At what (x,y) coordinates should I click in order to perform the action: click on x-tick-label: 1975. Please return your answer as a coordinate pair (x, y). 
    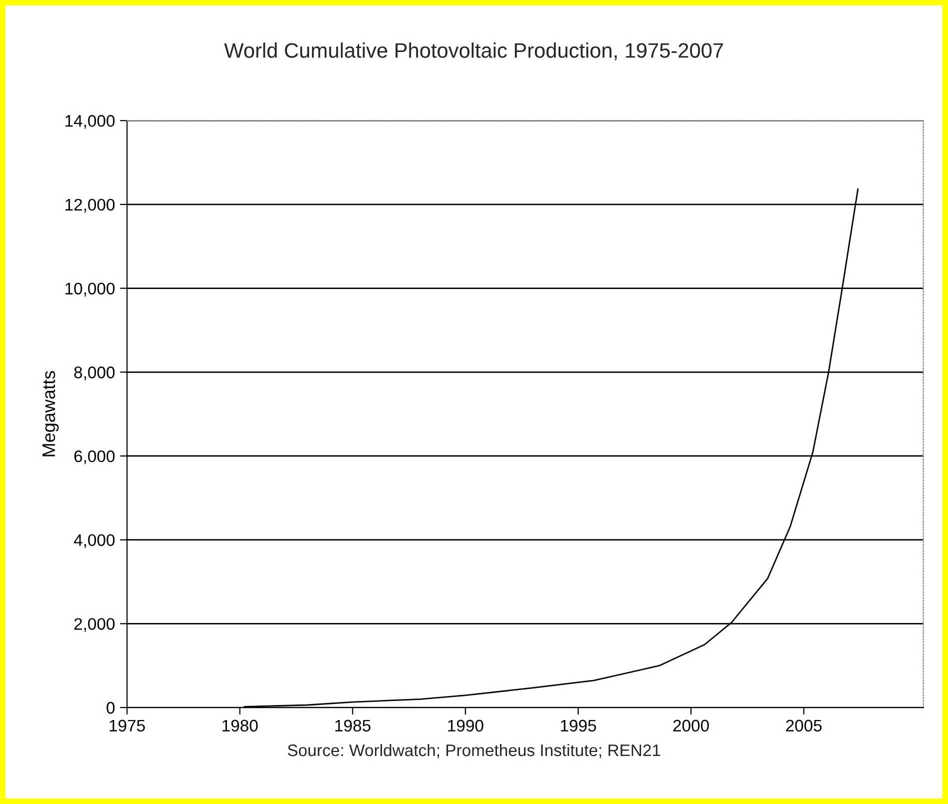
    Looking at the image, I should click on (127, 726).